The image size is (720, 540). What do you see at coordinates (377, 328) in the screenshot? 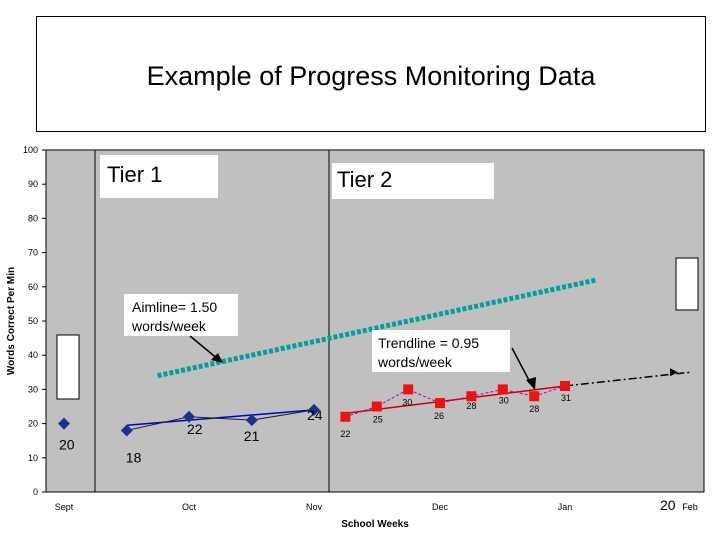
I see `aimline` at bounding box center [377, 328].